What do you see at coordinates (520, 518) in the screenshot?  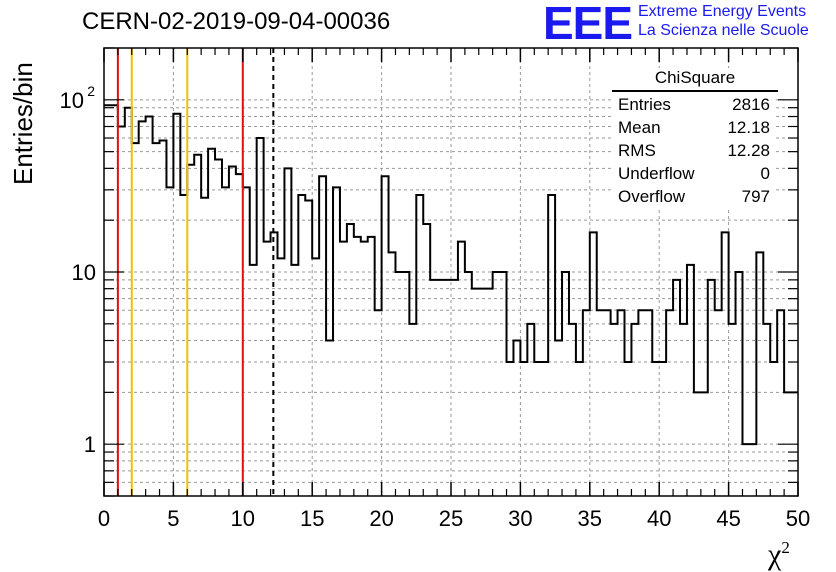 I see `x-tick-label: 30` at bounding box center [520, 518].